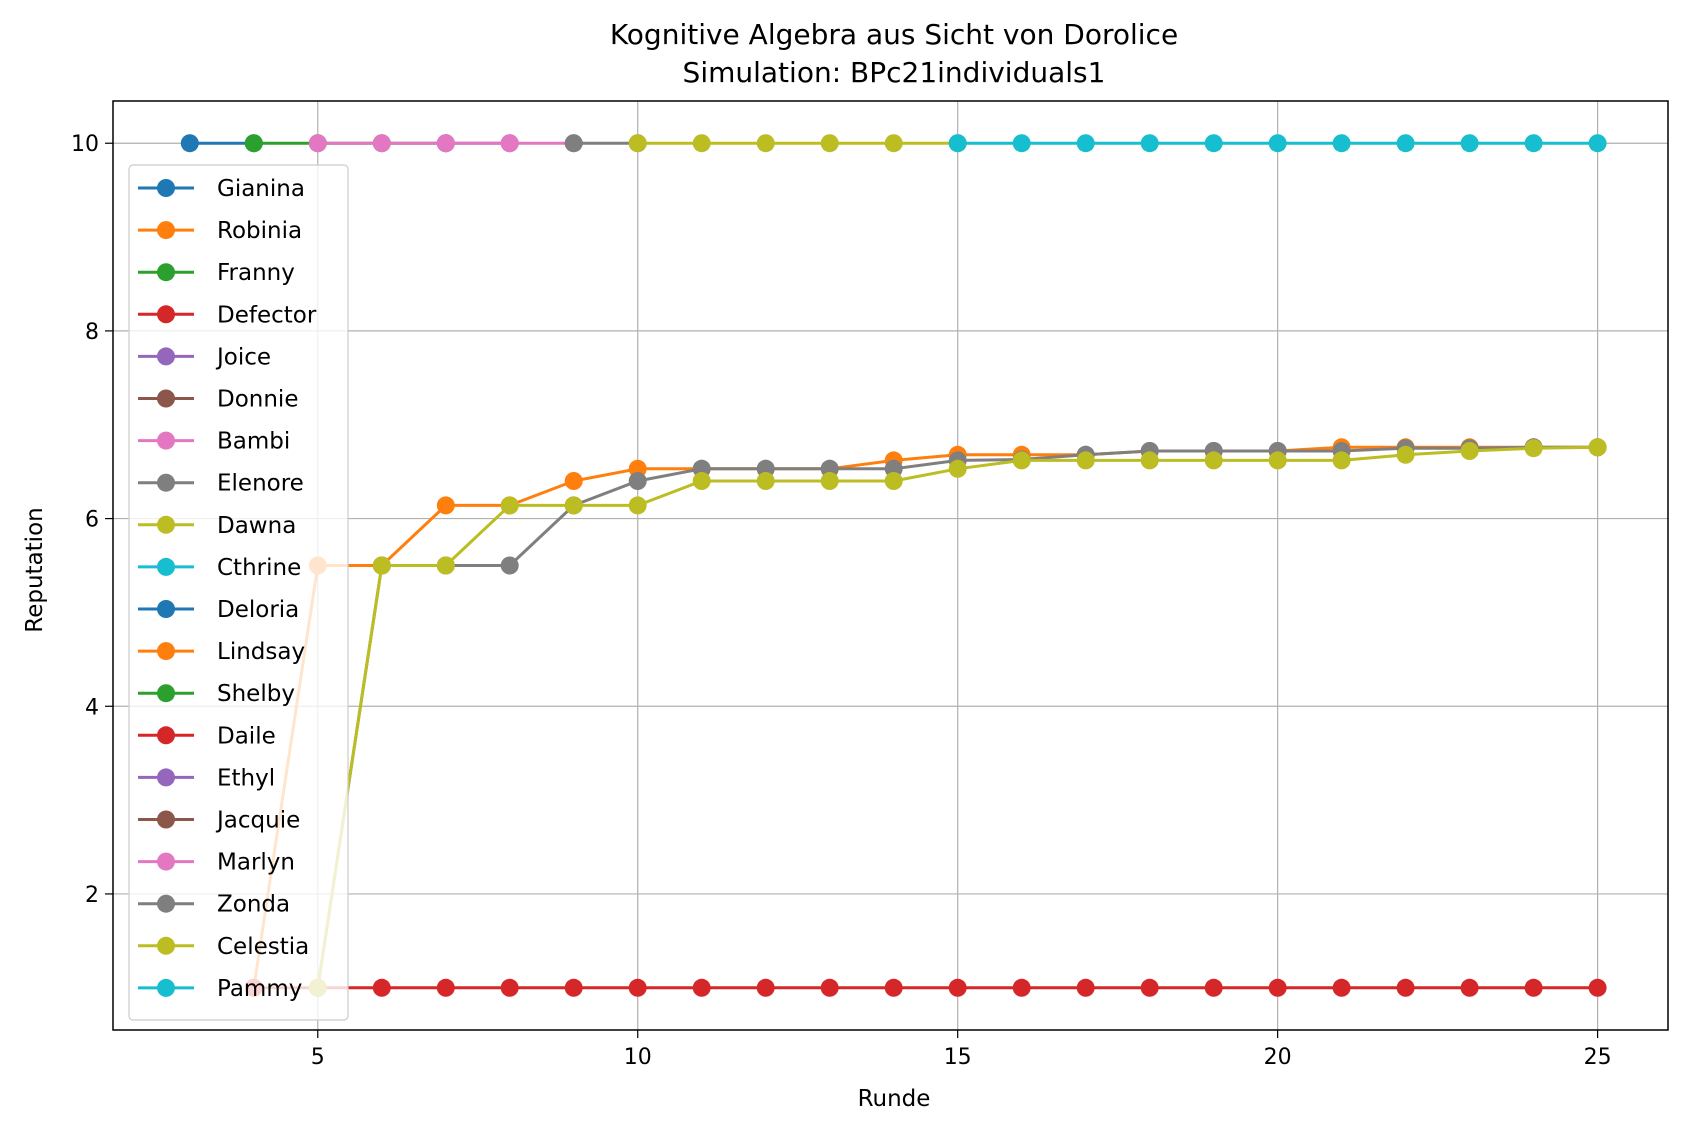 This screenshot has width=1683, height=1131. I want to click on legend-label-shelby: Shelby, so click(256, 694).